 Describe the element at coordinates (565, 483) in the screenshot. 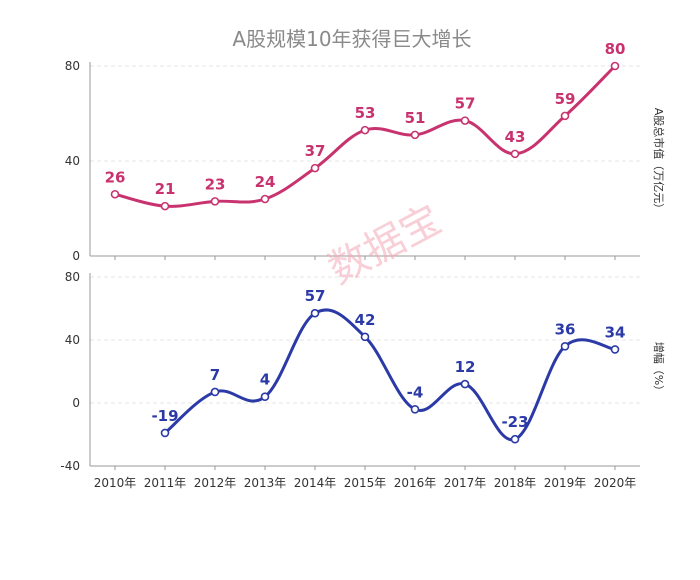

I see `x-tick-label: 2019年` at that location.